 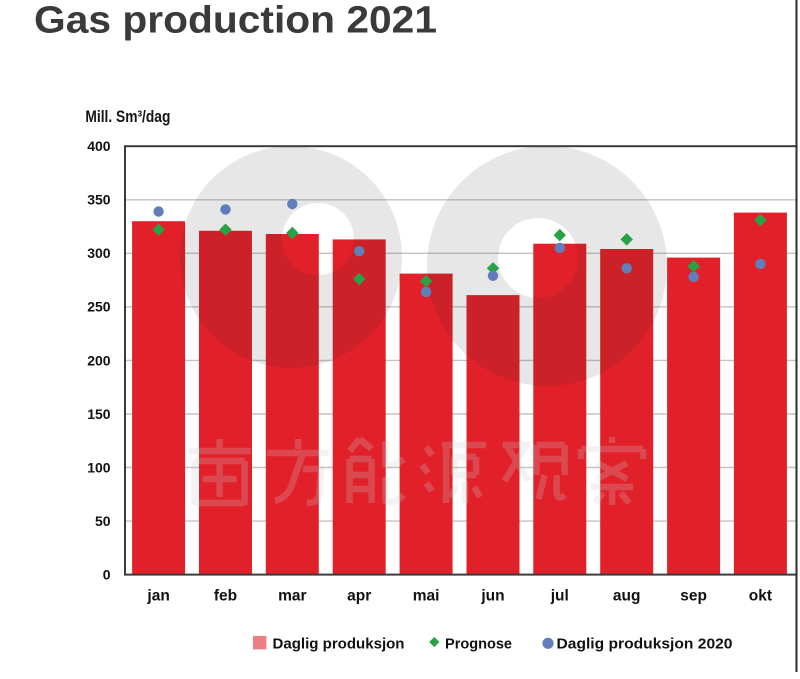 What do you see at coordinates (157, 596) in the screenshot?
I see `svg-text: jan` at bounding box center [157, 596].